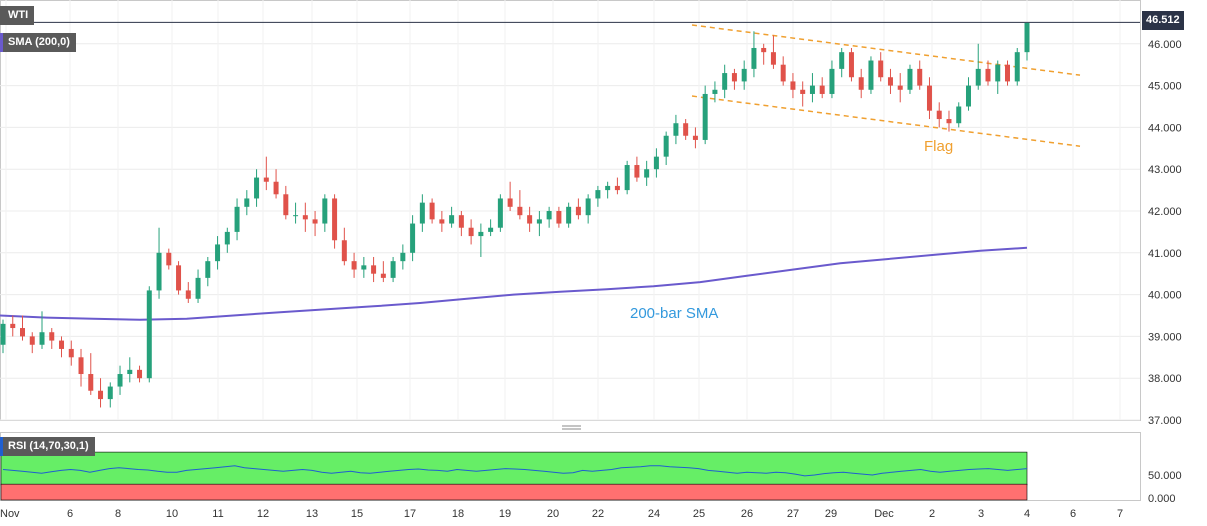  I want to click on rsi-legend: RSI (14,70,30,1), so click(47, 446).